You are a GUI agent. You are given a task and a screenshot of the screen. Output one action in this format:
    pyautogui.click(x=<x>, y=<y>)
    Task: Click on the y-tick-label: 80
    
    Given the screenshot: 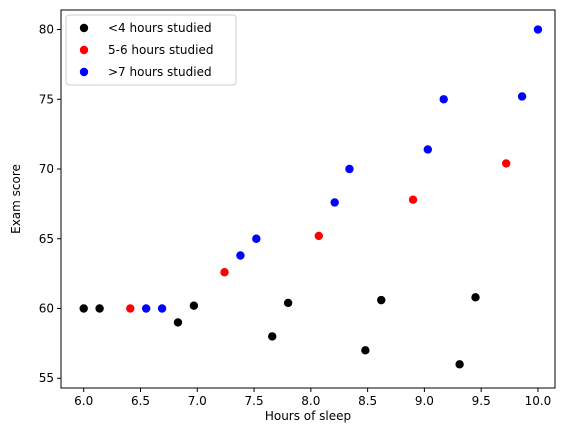 What is the action you would take?
    pyautogui.click(x=46, y=30)
    